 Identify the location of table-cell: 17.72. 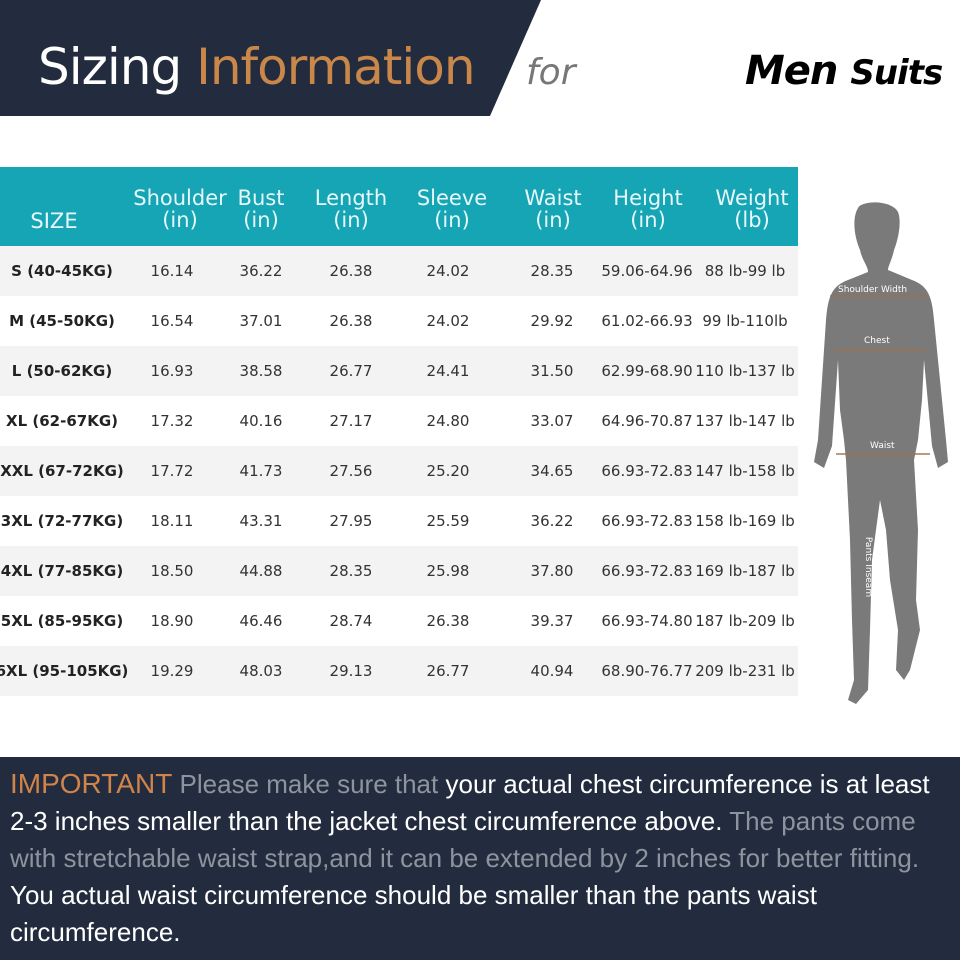
(172, 471).